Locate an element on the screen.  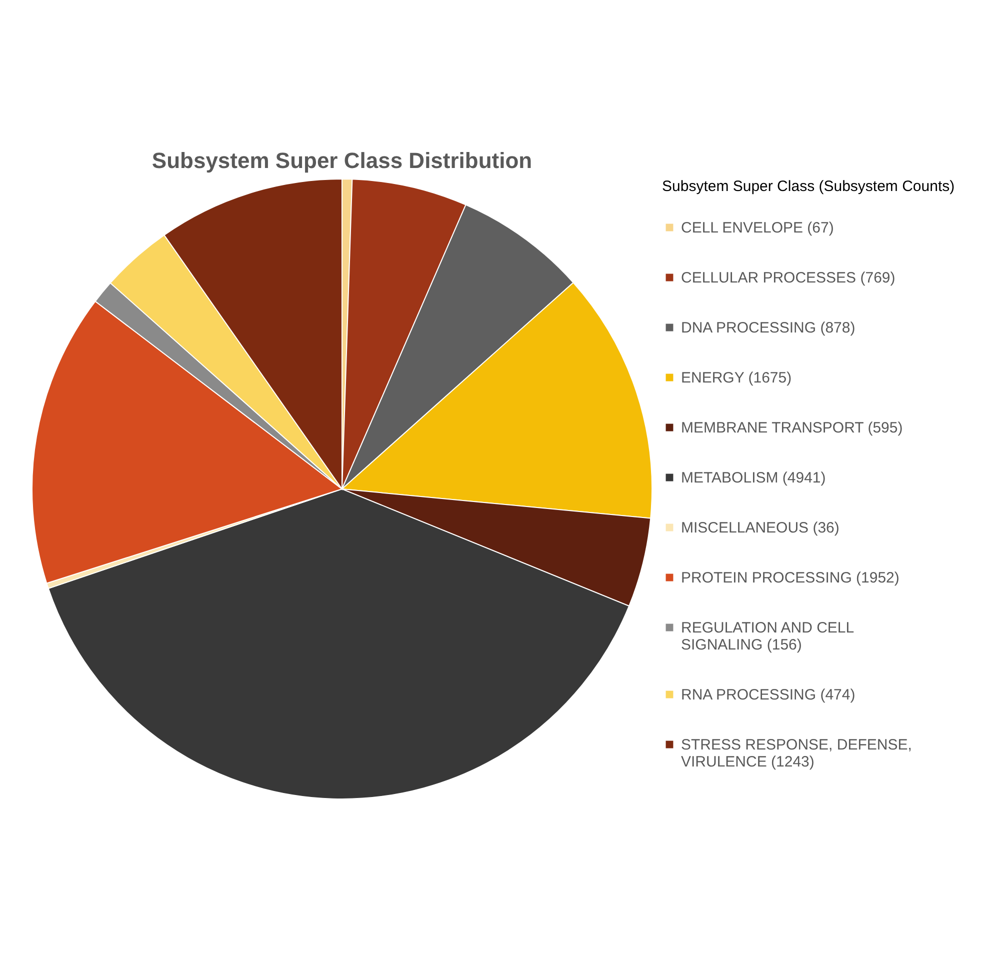
legend-label: PROTEIN PROCESSING (1952) is located at coordinates (790, 578).